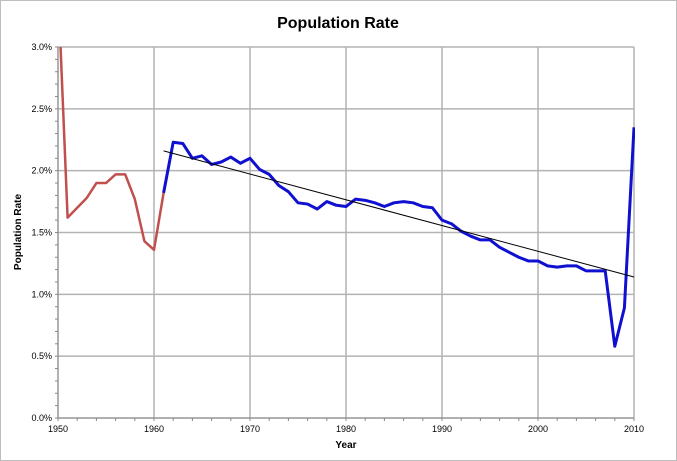 The height and width of the screenshot is (461, 677). Describe the element at coordinates (41, 171) in the screenshot. I see `y-tick-label: 2.0%` at that location.